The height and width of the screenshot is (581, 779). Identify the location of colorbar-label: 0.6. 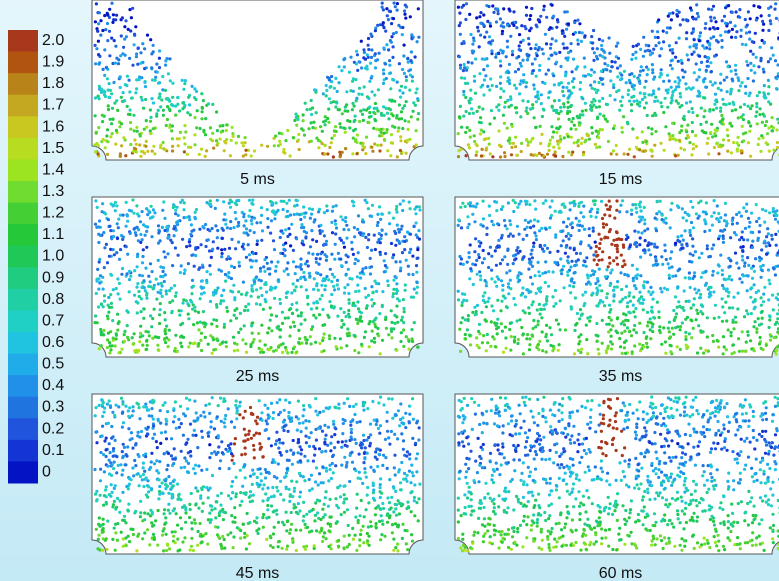
(53, 342).